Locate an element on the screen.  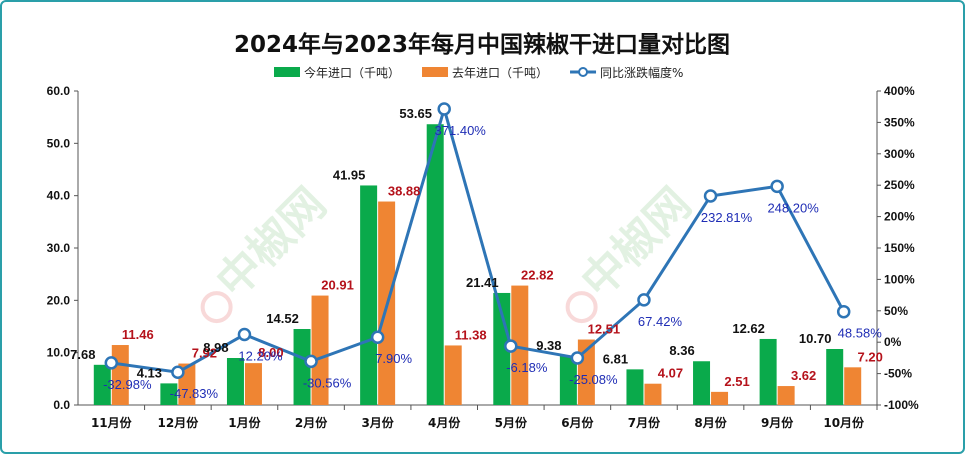
y-left-tick-label: 10.0 is located at coordinates (59, 353).